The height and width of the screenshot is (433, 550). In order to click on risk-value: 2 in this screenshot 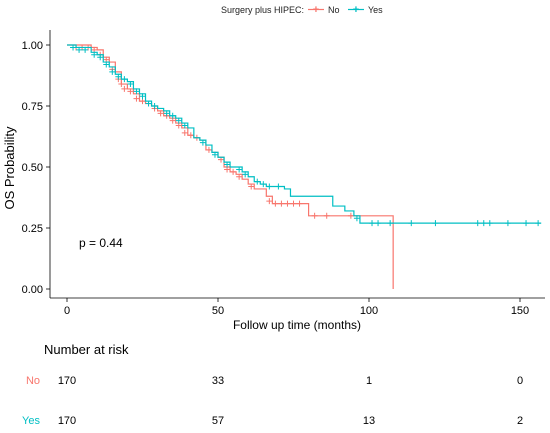, I will do `click(520, 421)`.